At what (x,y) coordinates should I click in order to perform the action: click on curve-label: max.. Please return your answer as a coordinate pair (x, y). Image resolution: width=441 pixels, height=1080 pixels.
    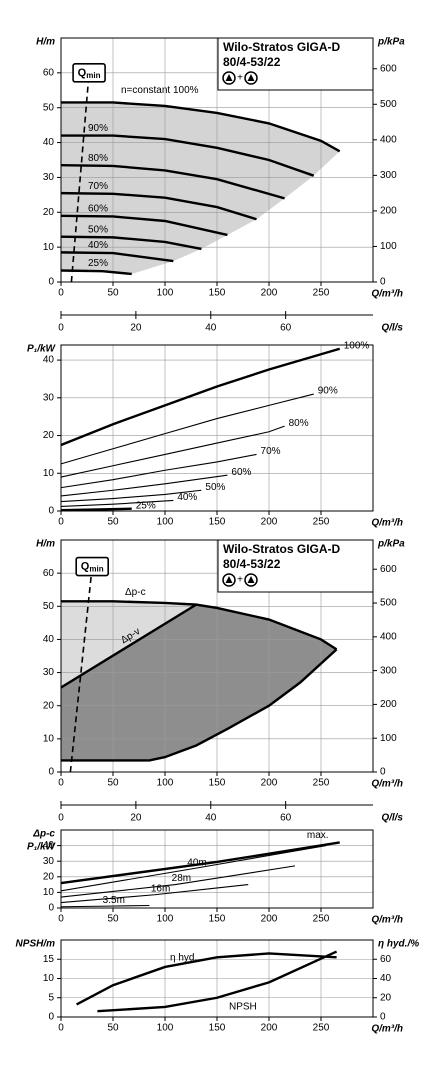
    Looking at the image, I should click on (318, 835).